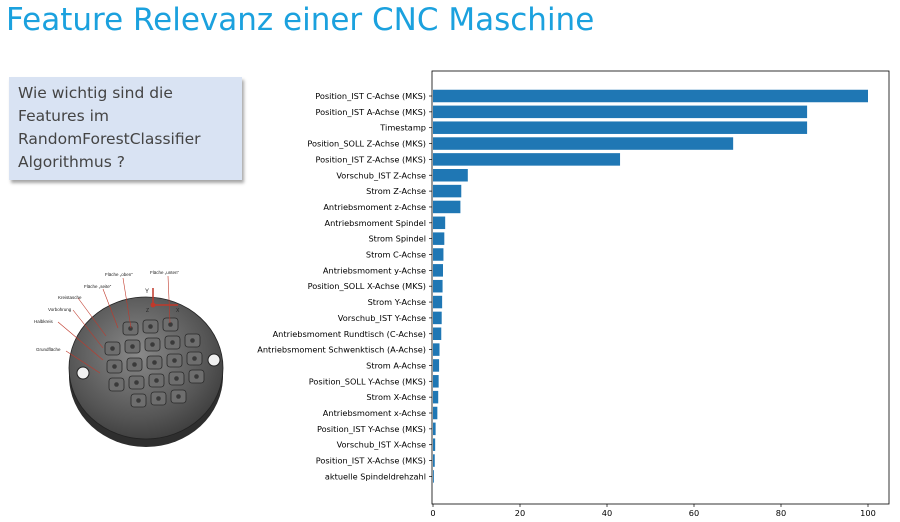 This screenshot has height=522, width=900. Describe the element at coordinates (98, 286) in the screenshot. I see `label-flaeche-seite: Fläche „seite“` at that location.